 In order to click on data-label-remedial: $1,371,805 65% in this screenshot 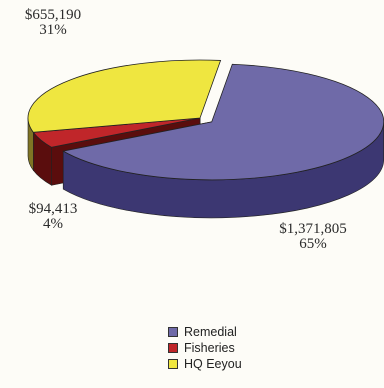, I will do `click(313, 237)`.